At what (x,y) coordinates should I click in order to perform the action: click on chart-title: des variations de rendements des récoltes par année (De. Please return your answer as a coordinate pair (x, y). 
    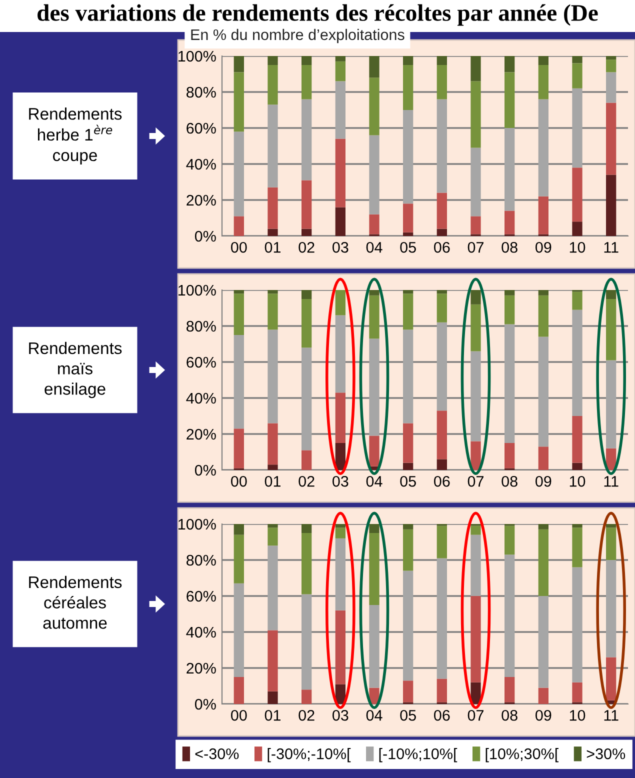
    Looking at the image, I should click on (318, 15).